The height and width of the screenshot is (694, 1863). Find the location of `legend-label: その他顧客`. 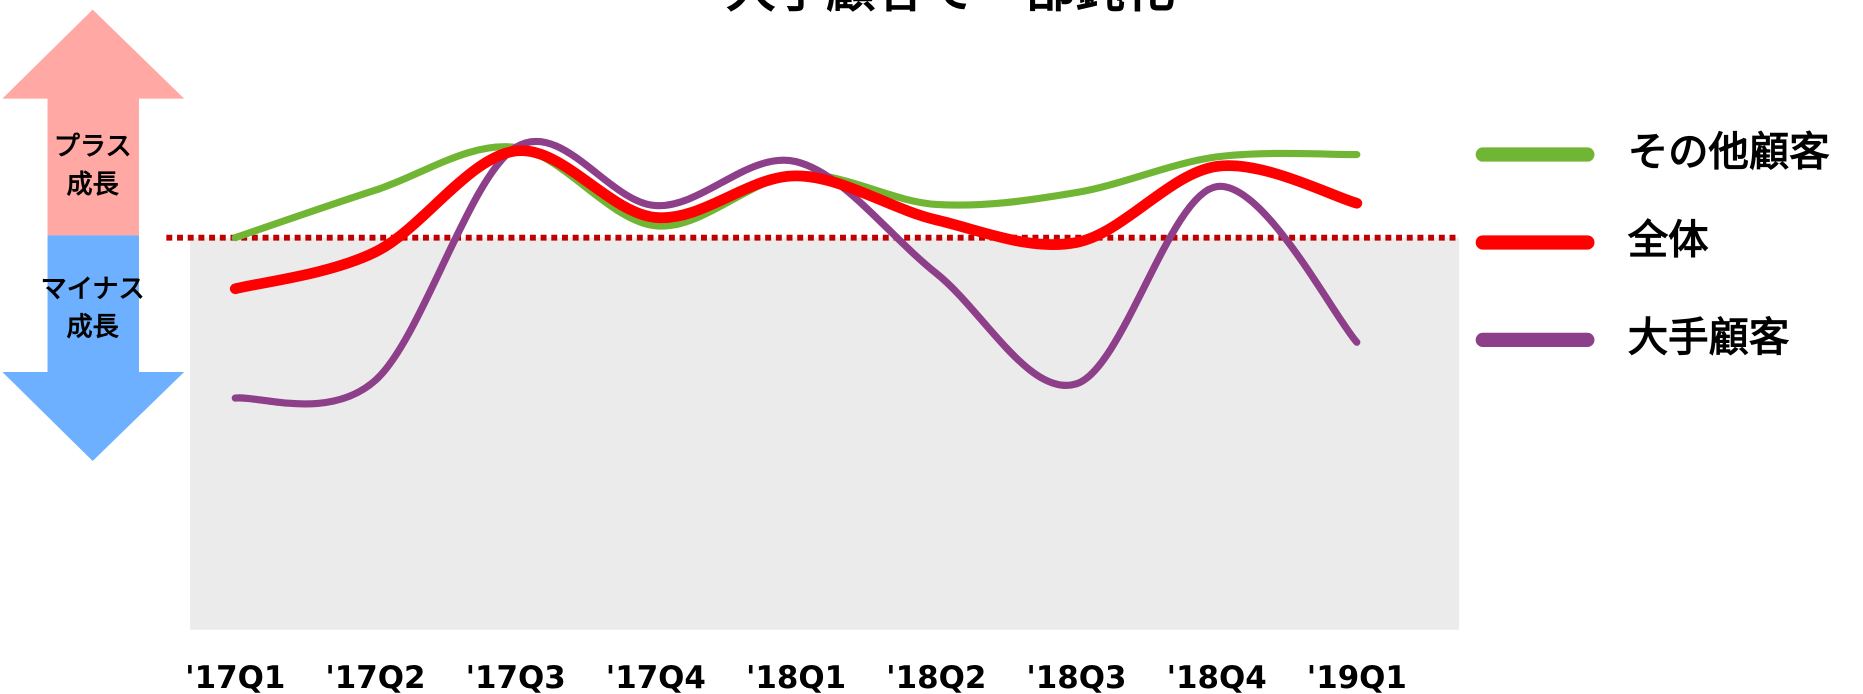

legend-label: その他顧客 is located at coordinates (1729, 152).